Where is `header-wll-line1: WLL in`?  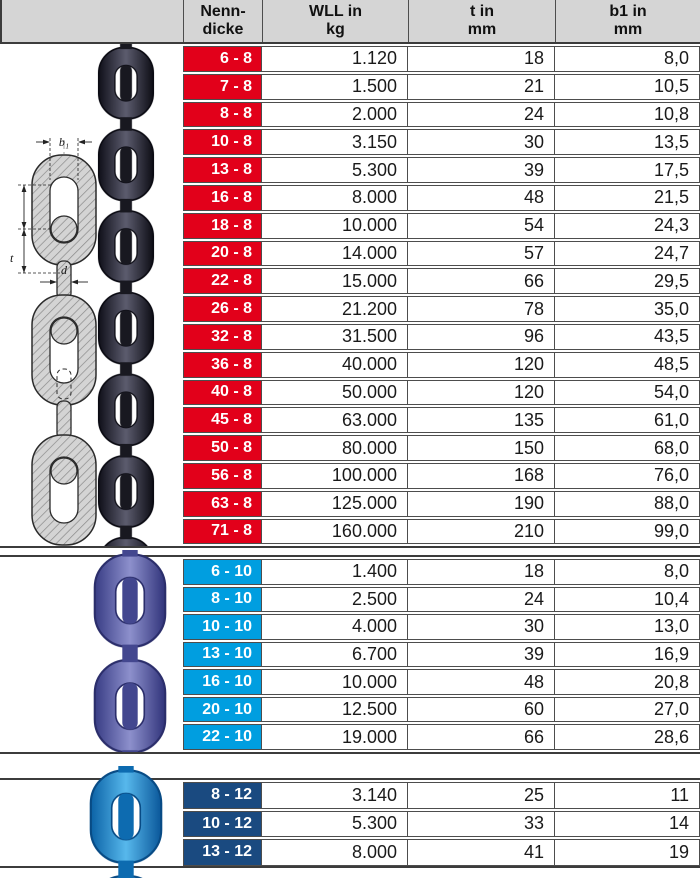 header-wll-line1: WLL in is located at coordinates (335, 12).